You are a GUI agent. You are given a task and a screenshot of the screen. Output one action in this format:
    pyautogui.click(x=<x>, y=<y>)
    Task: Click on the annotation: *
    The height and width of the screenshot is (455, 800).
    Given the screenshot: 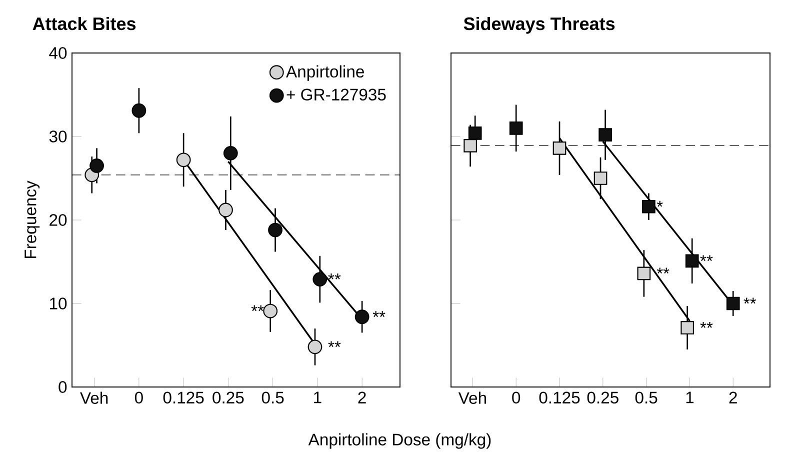 What is the action you would take?
    pyautogui.click(x=659, y=203)
    